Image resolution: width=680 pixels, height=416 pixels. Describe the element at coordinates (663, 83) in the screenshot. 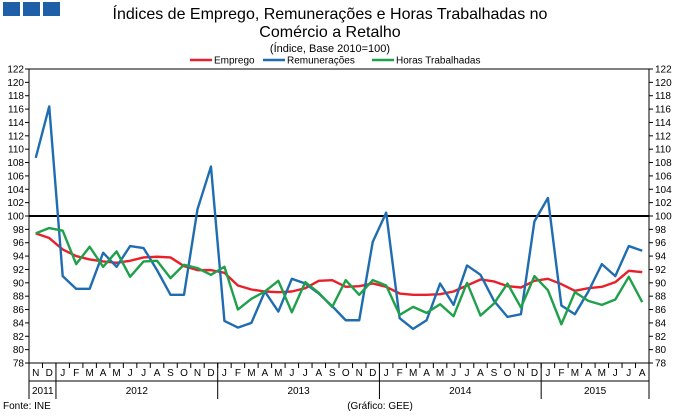

I see `y-tick-label-right: 120` at that location.